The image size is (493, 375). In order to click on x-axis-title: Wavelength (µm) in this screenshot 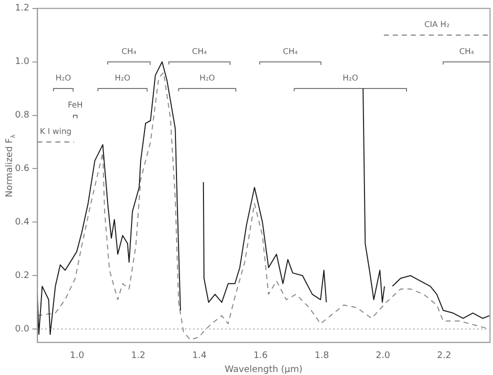, I will do `click(263, 369)`.